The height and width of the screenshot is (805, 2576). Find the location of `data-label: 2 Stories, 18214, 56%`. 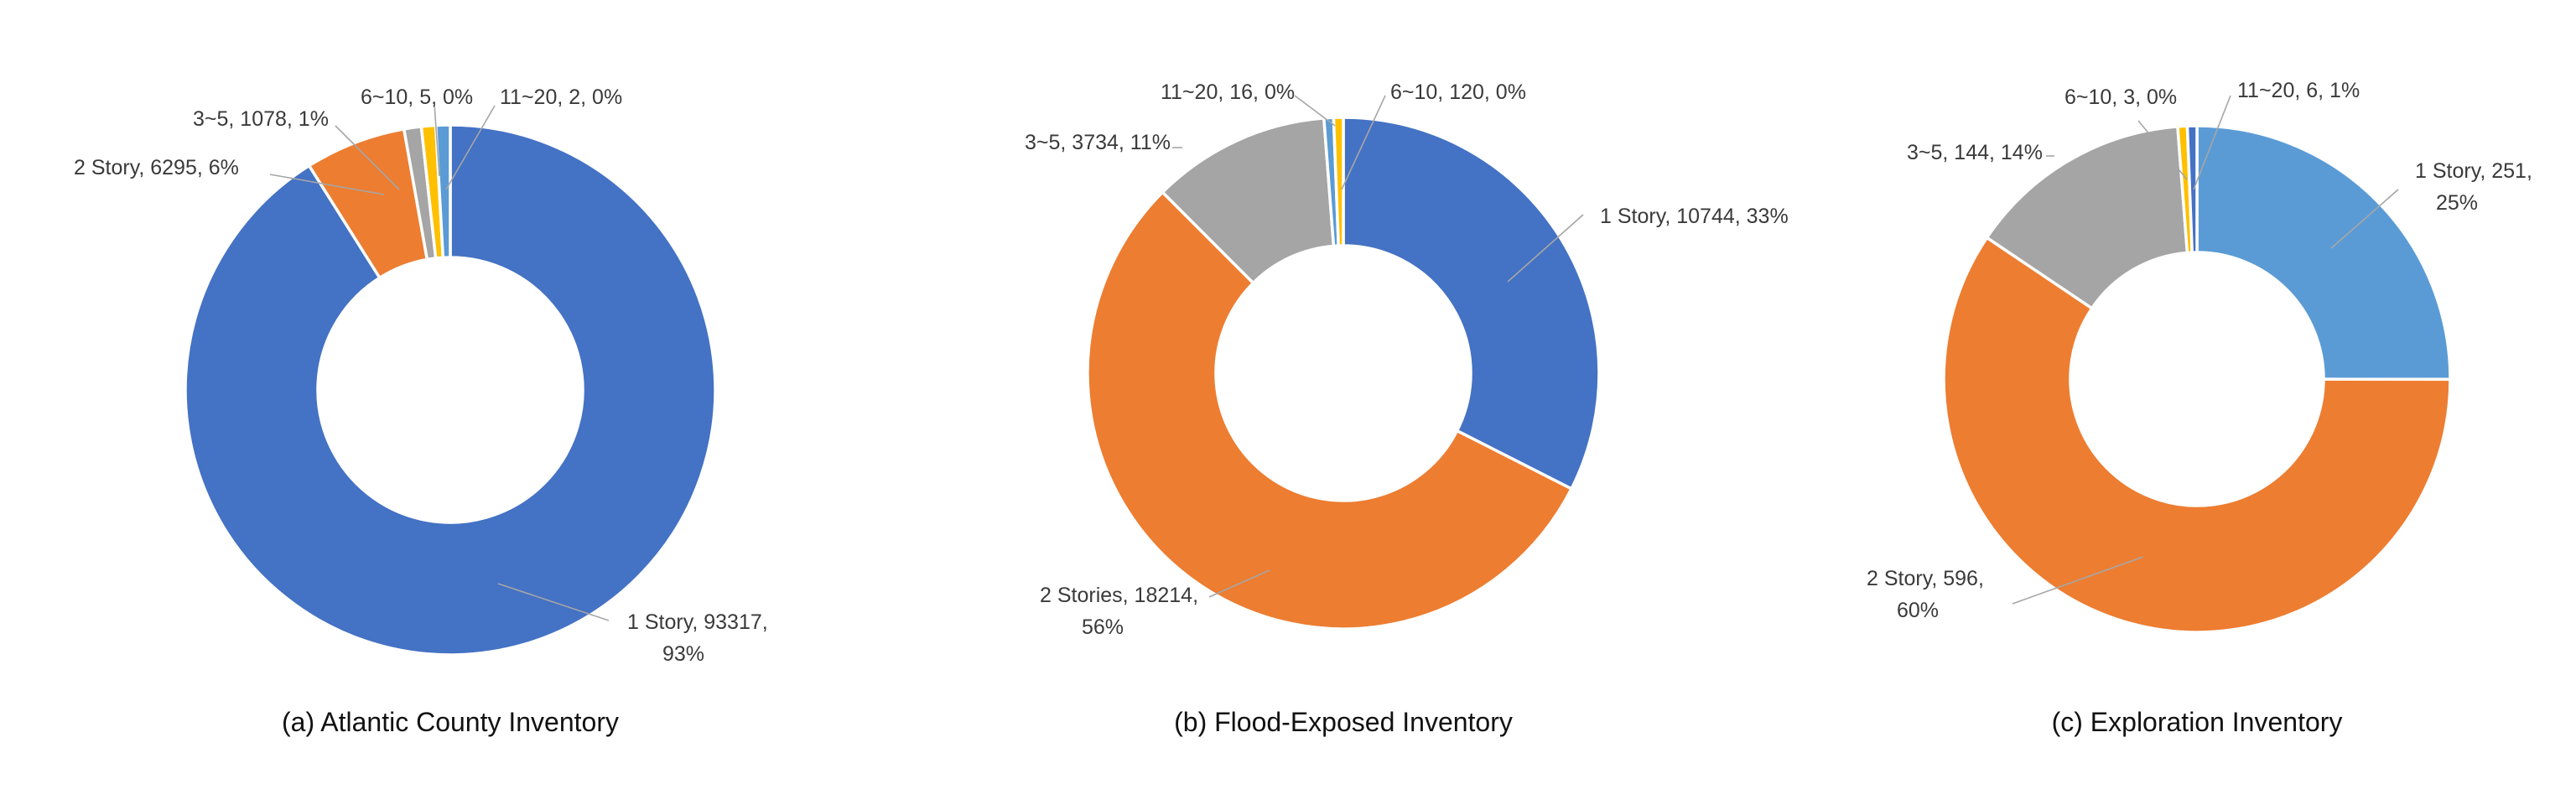

data-label: 2 Stories, 18214, 56% is located at coordinates (1119, 611).